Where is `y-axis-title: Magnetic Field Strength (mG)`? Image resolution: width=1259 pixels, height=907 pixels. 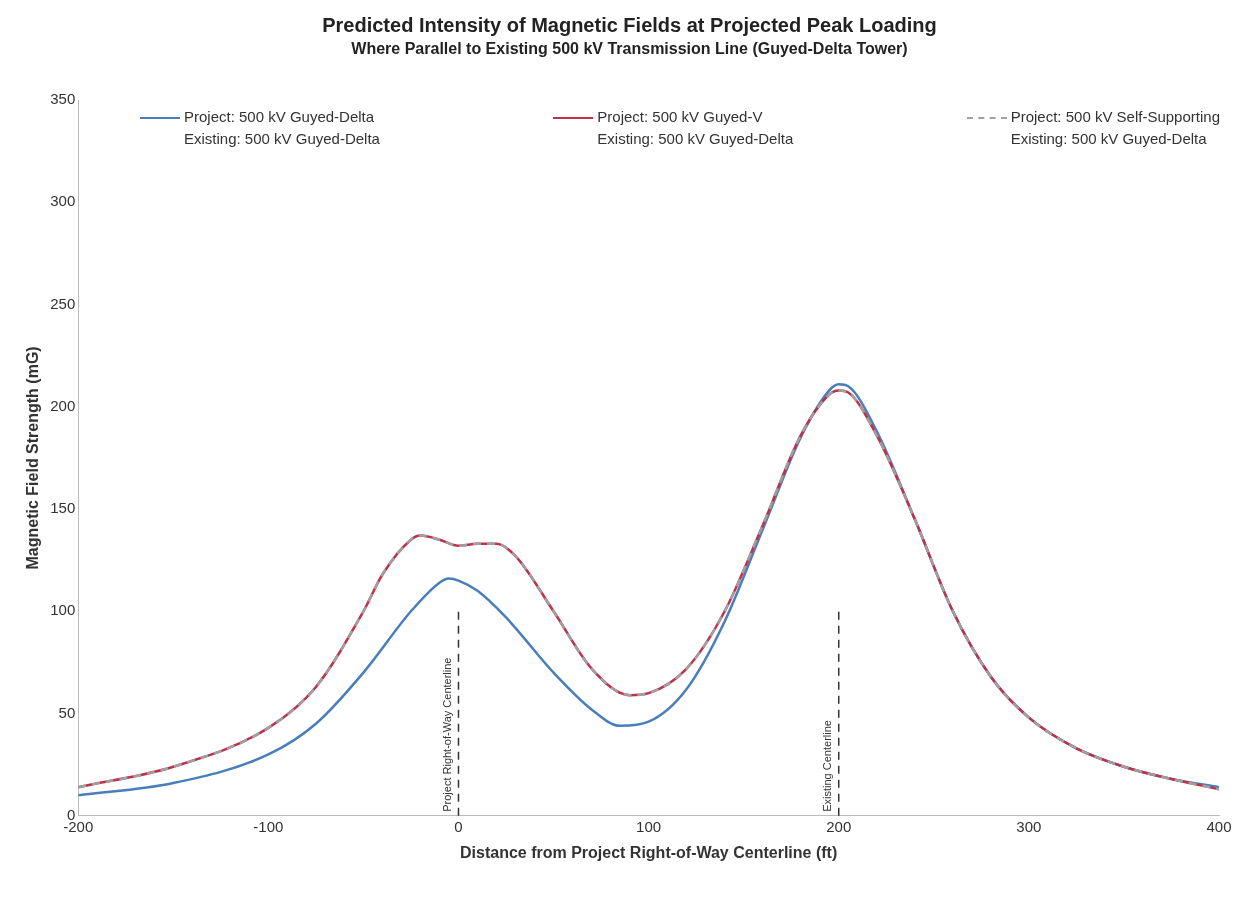
y-axis-title: Magnetic Field Strength (mG) is located at coordinates (33, 458).